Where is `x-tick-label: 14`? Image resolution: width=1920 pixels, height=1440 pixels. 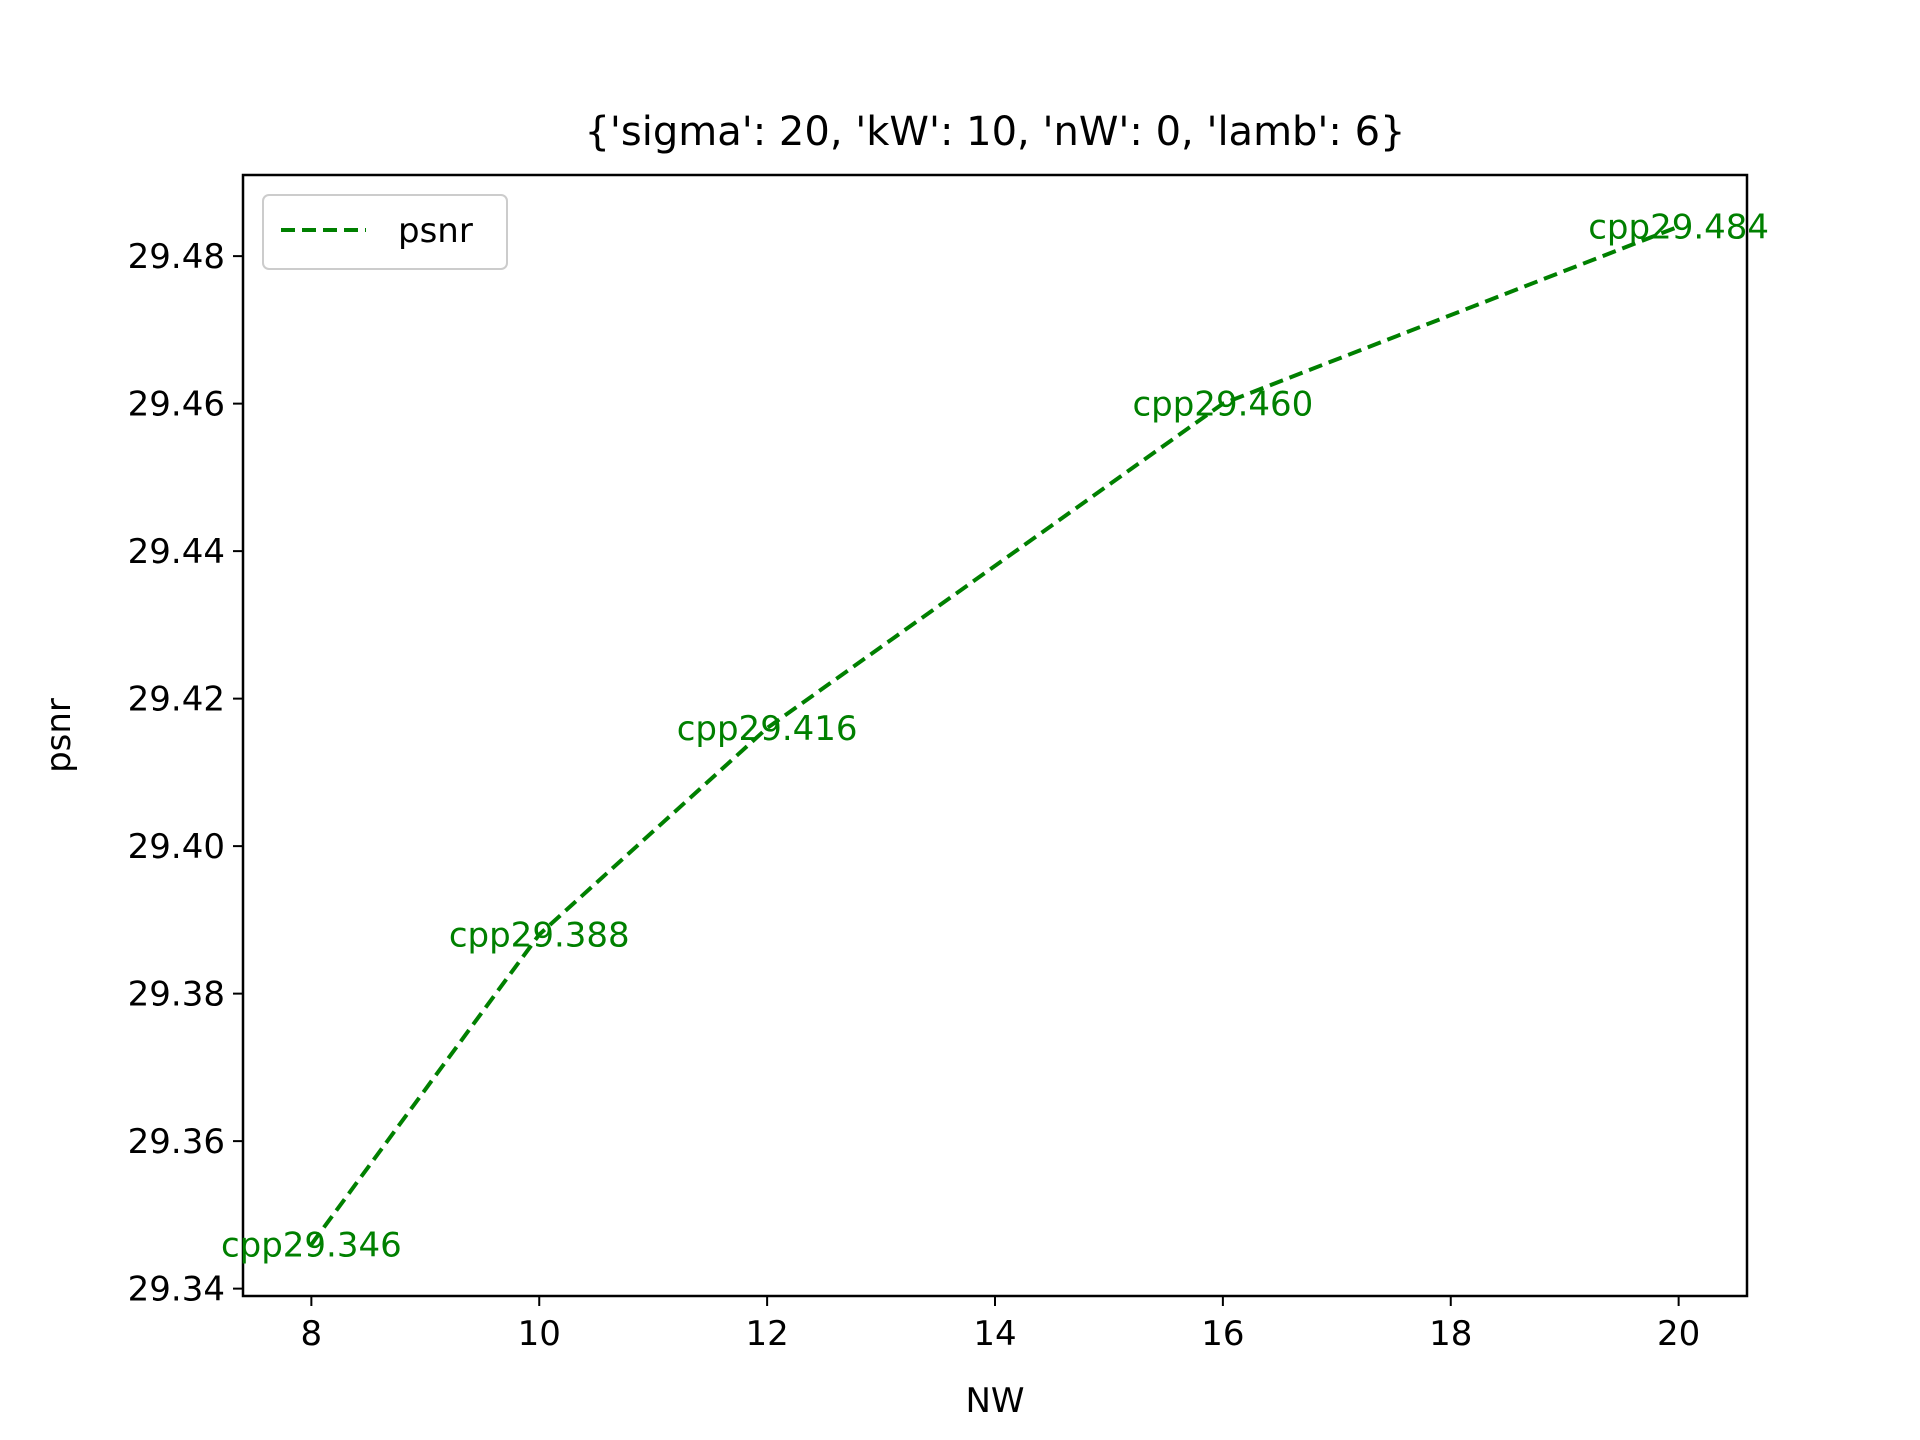
x-tick-label: 14 is located at coordinates (994, 1334).